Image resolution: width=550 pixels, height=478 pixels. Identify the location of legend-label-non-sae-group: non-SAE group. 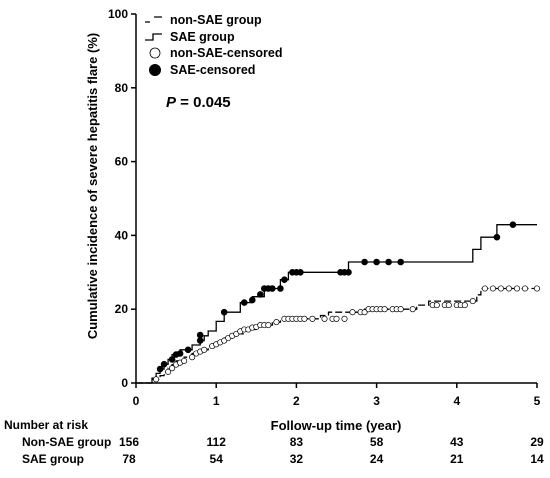
(216, 20).